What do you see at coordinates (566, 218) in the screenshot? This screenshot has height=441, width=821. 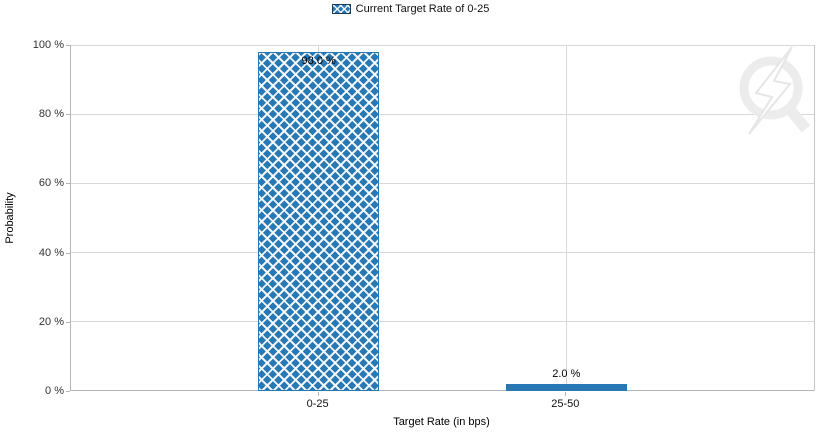 I see `v-gridline` at bounding box center [566, 218].